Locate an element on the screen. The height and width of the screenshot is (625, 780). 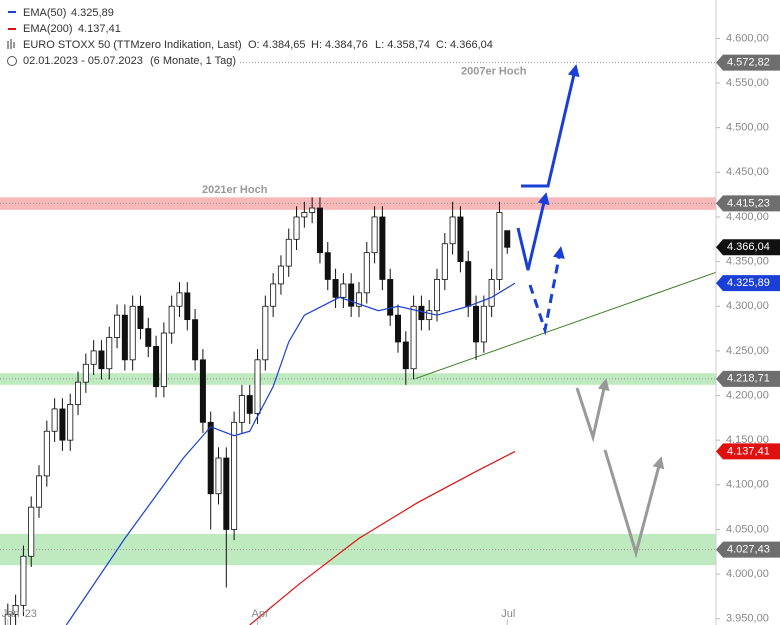
y-tick-label: 4.500,00 is located at coordinates (747, 128).